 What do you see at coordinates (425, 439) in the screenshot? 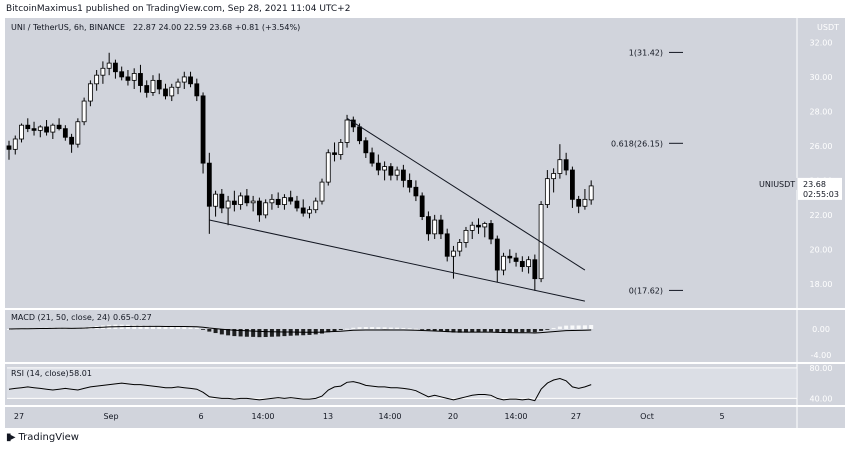
I see `footer: ▮▸ TradingView` at bounding box center [425, 439].